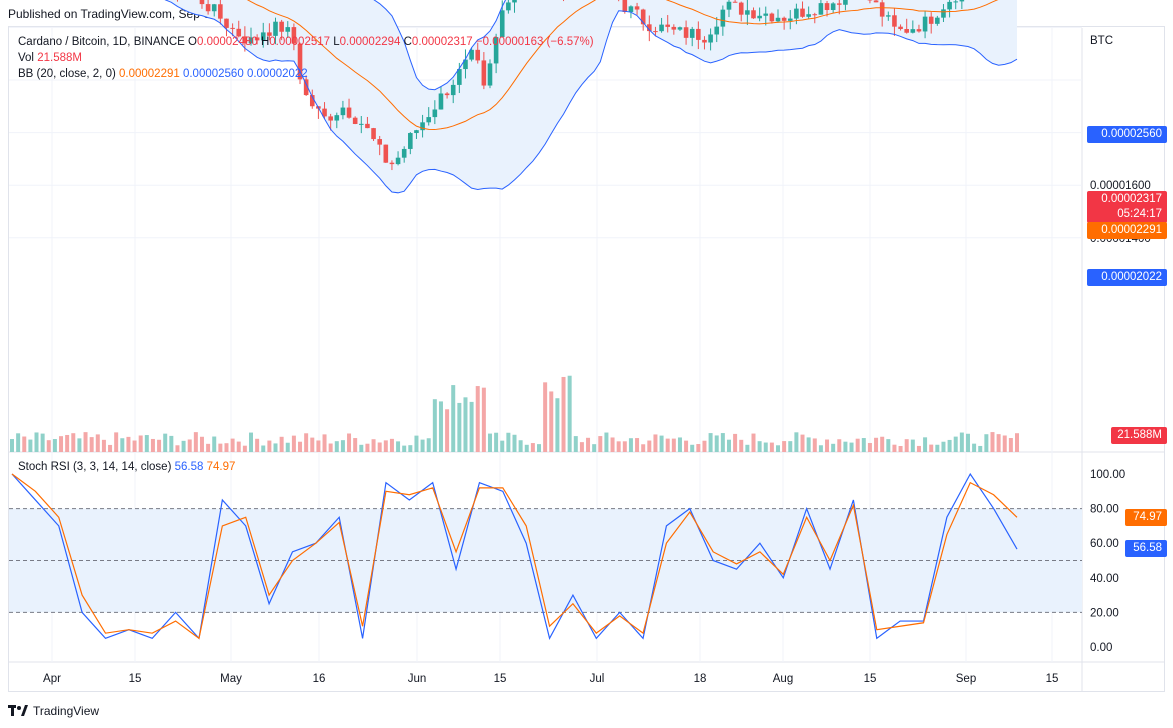 This screenshot has width=1173, height=728. Describe the element at coordinates (370, 42) in the screenshot. I see `legend-low: 0.00002294` at that location.